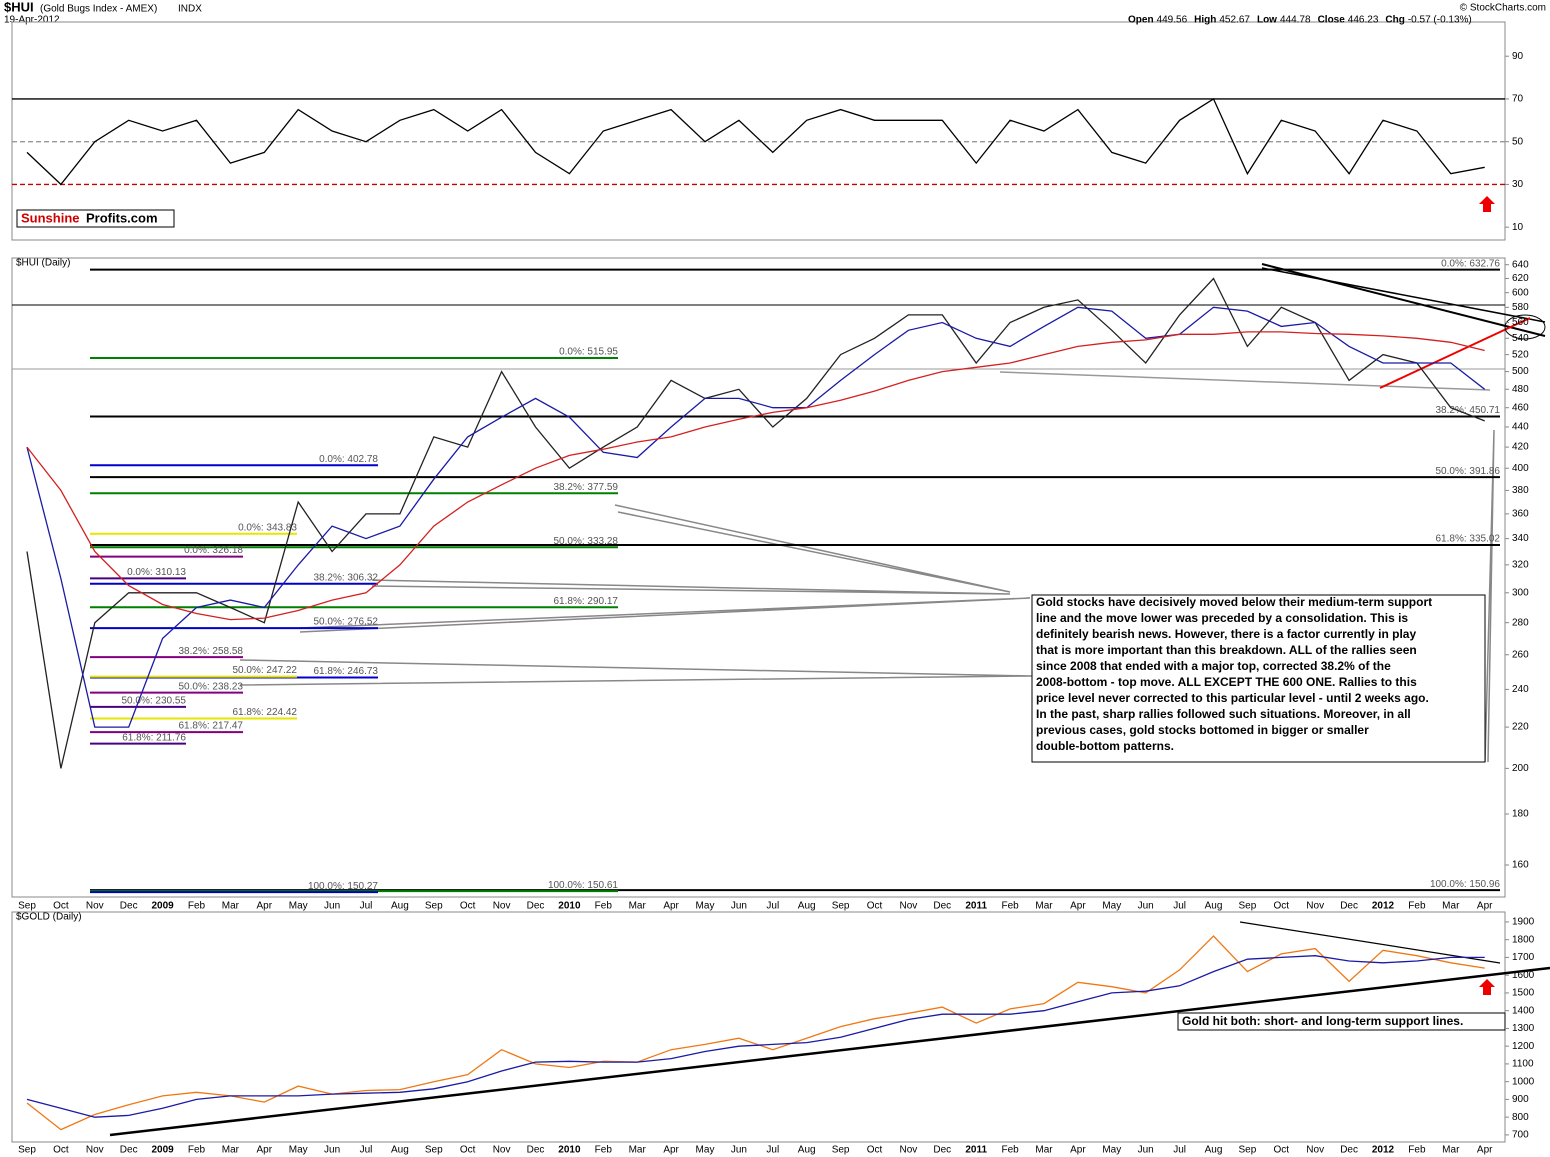 The height and width of the screenshot is (1157, 1550). What do you see at coordinates (1520, 292) in the screenshot?
I see `y-tick-label: 600` at bounding box center [1520, 292].